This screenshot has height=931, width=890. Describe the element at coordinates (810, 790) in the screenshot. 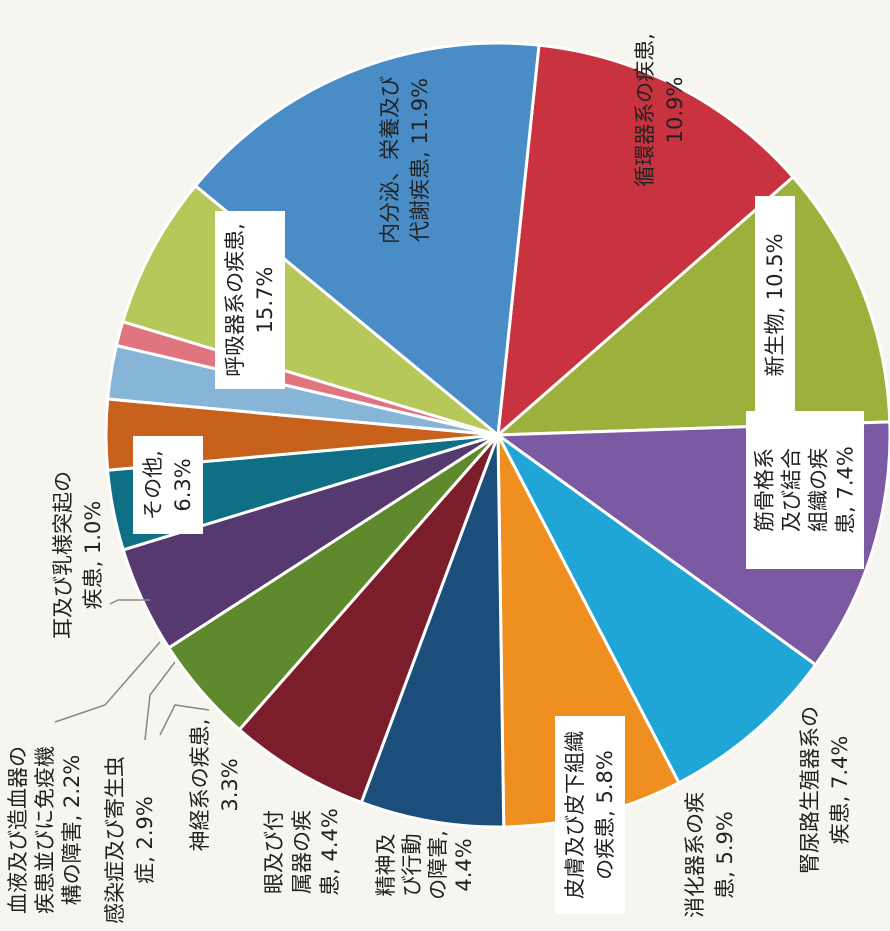

I see `slice-label-line: 腎尿路生殖器系の` at that location.